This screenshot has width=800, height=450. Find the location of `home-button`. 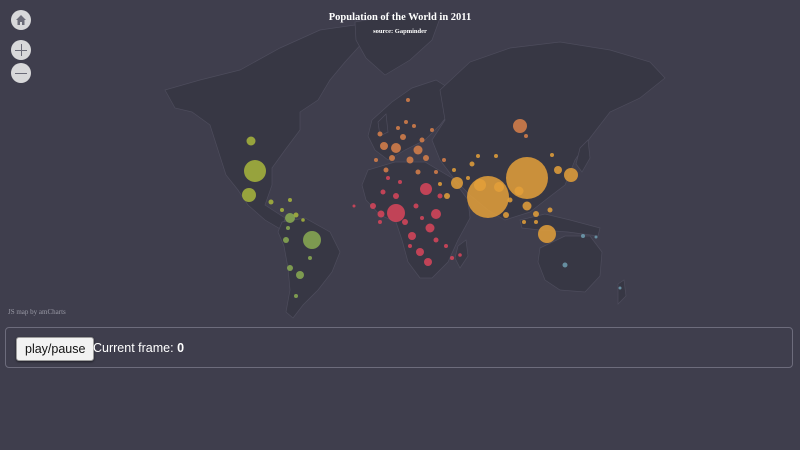

home-button is located at coordinates (21, 20).